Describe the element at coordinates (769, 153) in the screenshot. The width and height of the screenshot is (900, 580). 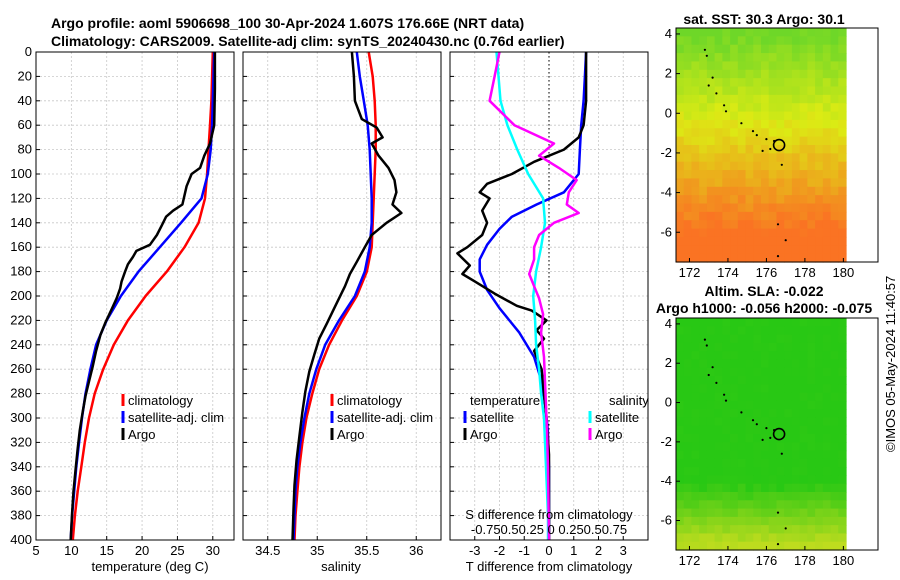
I see `sst-map: 172 174 176 178 180 4 2 0 -2 -4 -6` at that location.